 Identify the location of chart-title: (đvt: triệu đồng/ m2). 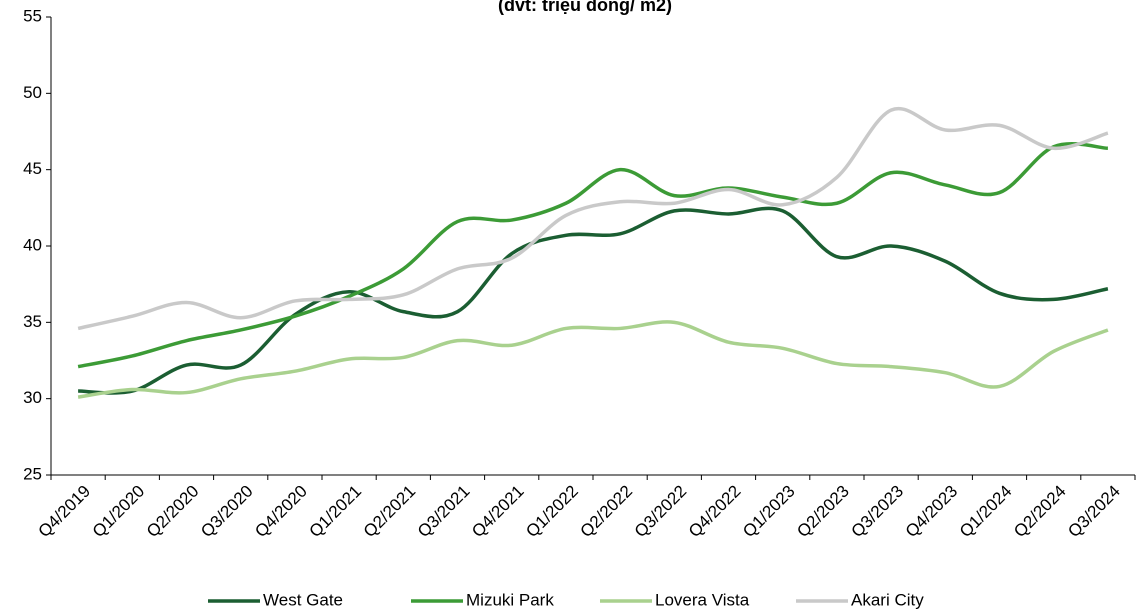
(585, 7).